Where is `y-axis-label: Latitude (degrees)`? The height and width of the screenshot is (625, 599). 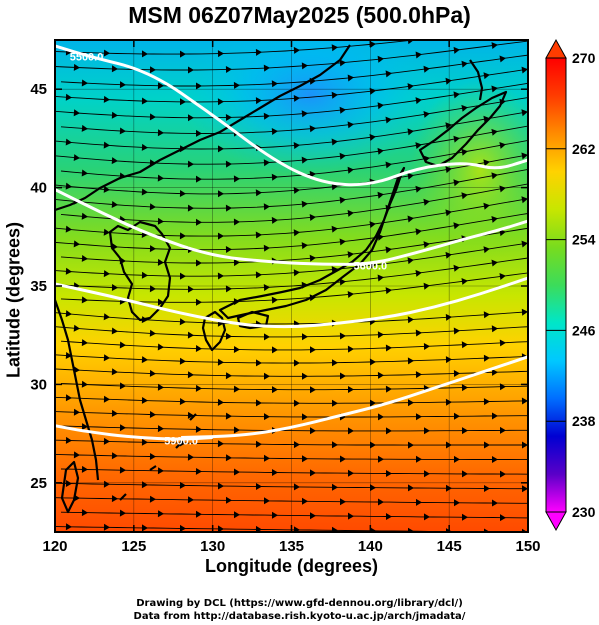 y-axis-label: Latitude (degrees) is located at coordinates (14, 300).